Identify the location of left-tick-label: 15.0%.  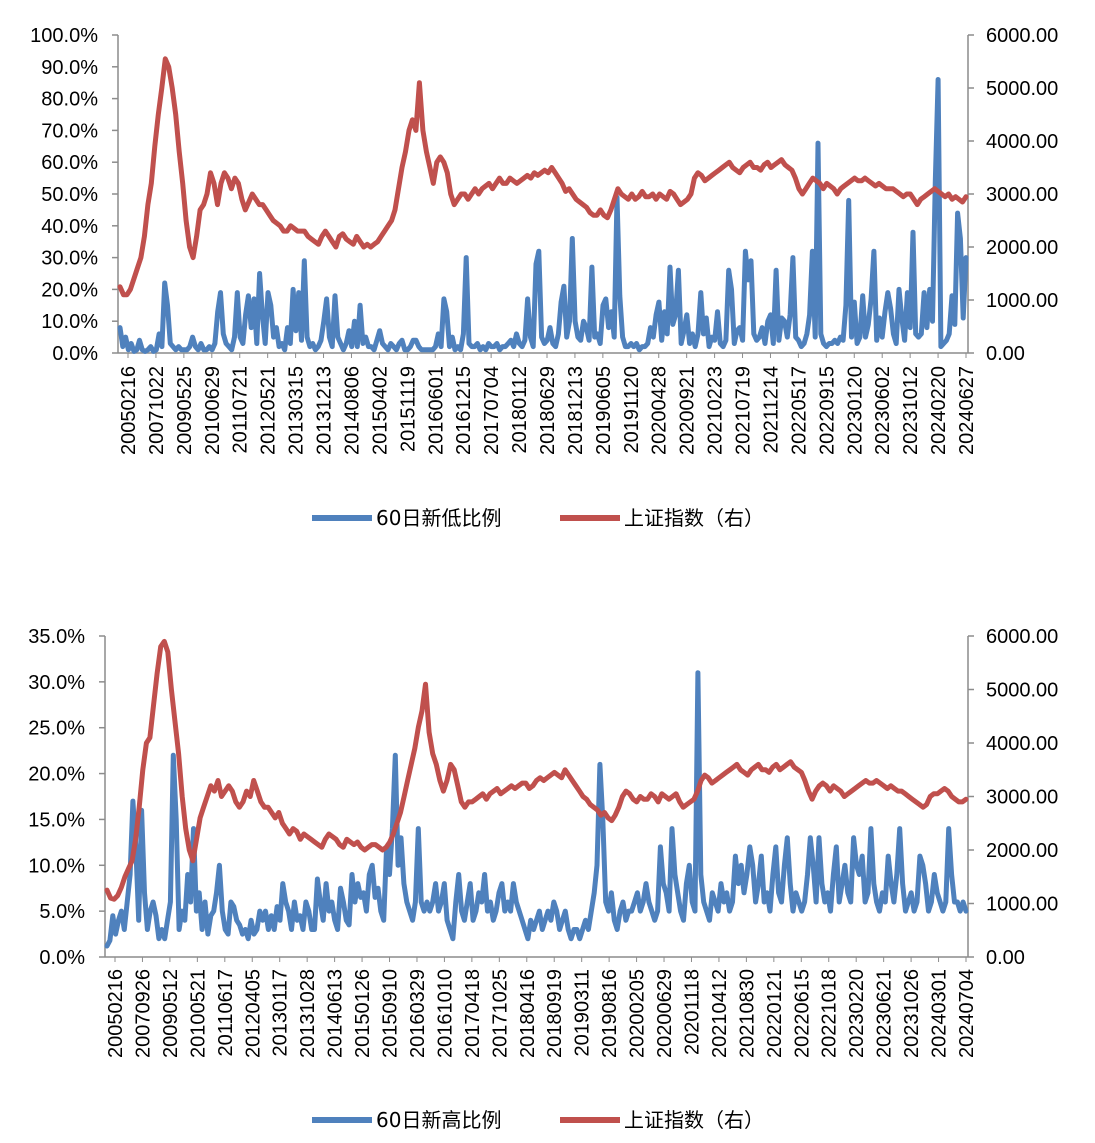
(56, 820).